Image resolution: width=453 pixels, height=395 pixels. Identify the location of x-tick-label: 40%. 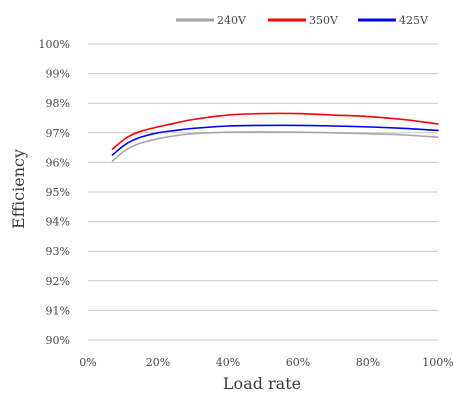
(228, 362).